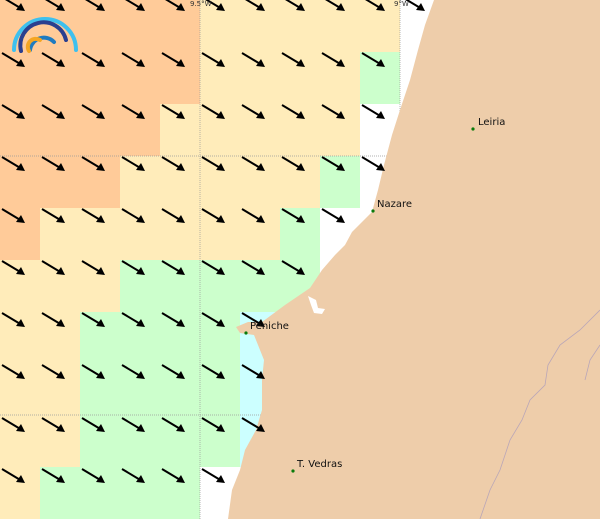 The image size is (600, 519). Describe the element at coordinates (492, 122) in the screenshot. I see `city-label-leiria: Leiria` at that location.